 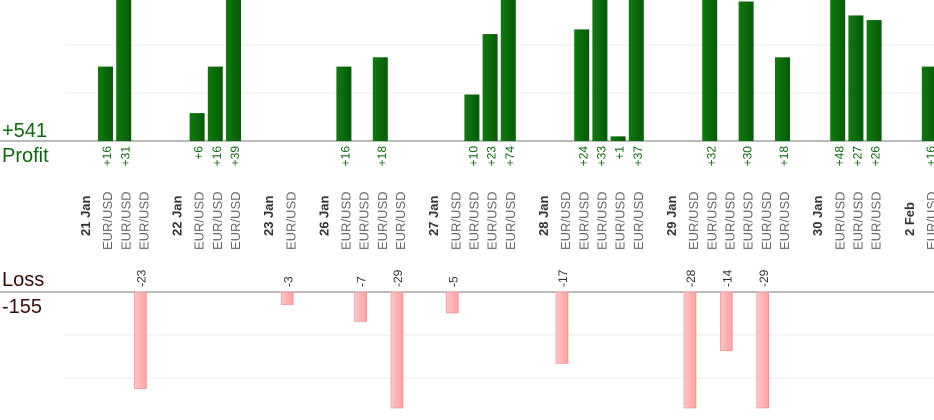 What do you see at coordinates (817, 215) in the screenshot?
I see `date-label: 30 Jan` at bounding box center [817, 215].